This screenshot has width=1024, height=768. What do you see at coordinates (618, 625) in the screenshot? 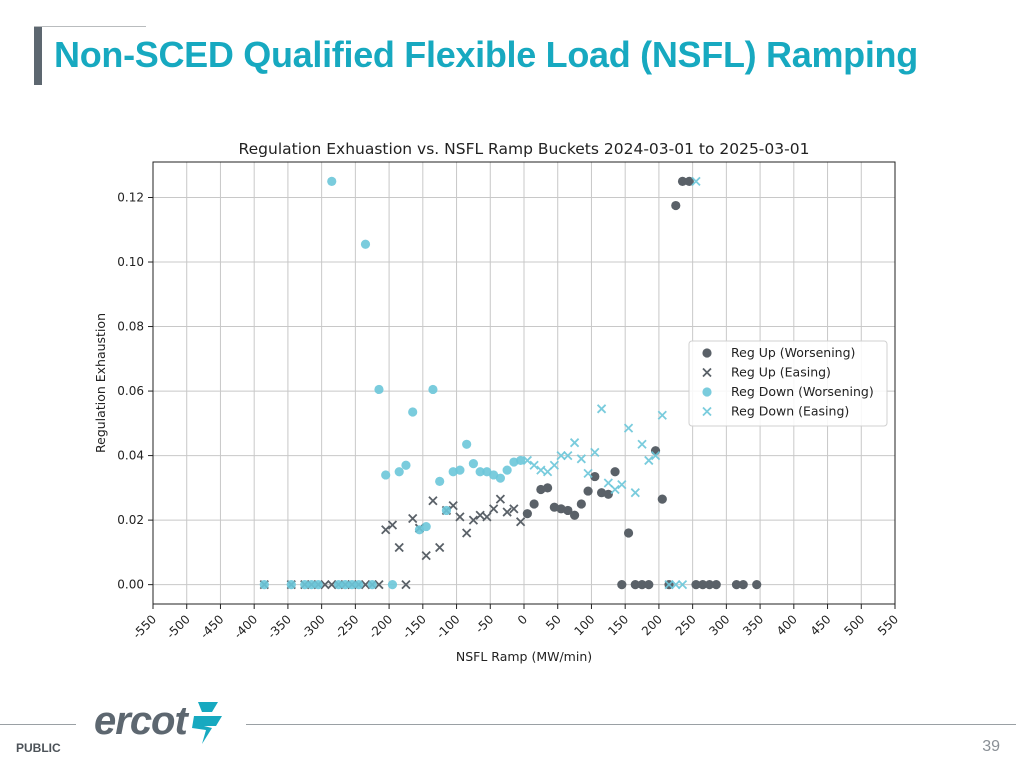
I see `x-tick-label: 150` at bounding box center [618, 625].